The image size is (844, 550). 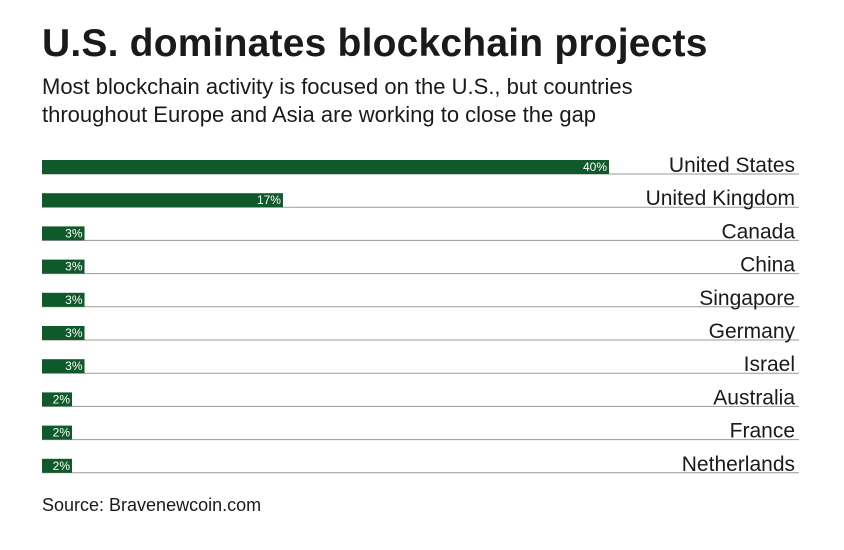 I want to click on bar-value-label: 40%, so click(x=595, y=167).